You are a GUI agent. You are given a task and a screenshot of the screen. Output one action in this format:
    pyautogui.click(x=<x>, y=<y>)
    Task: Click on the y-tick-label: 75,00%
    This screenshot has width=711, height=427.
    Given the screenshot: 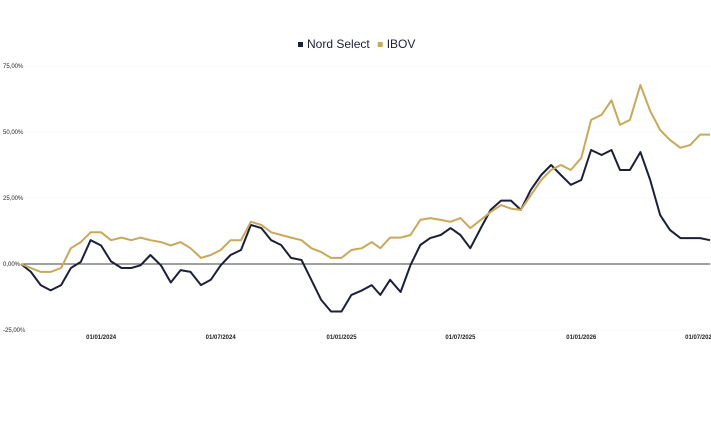 What is the action you would take?
    pyautogui.click(x=13, y=67)
    